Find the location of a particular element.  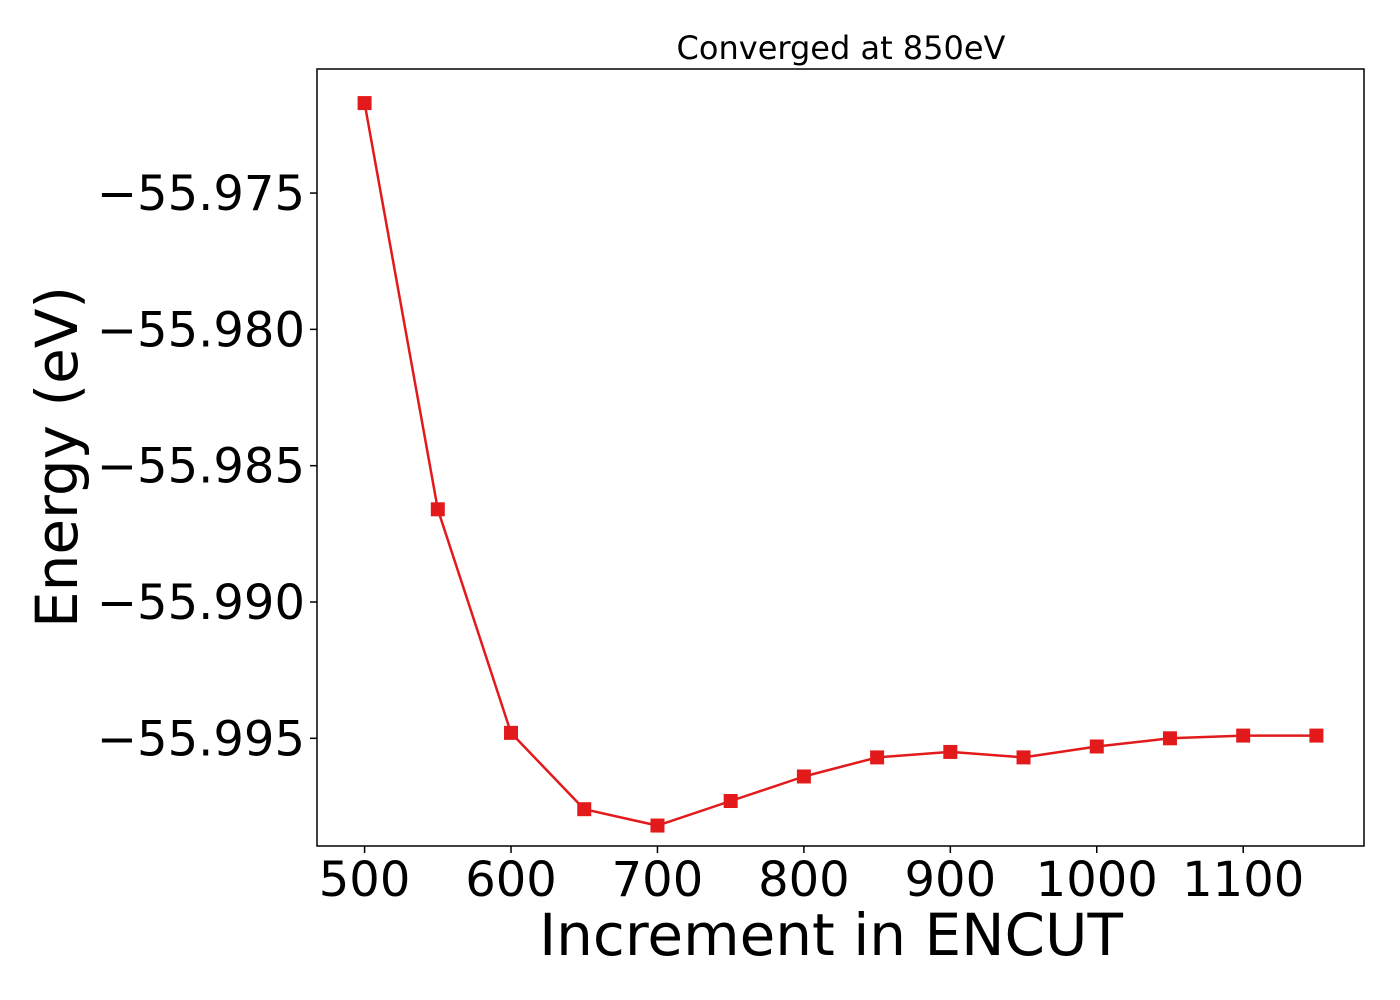

x-tick-label: 900 is located at coordinates (951, 880).